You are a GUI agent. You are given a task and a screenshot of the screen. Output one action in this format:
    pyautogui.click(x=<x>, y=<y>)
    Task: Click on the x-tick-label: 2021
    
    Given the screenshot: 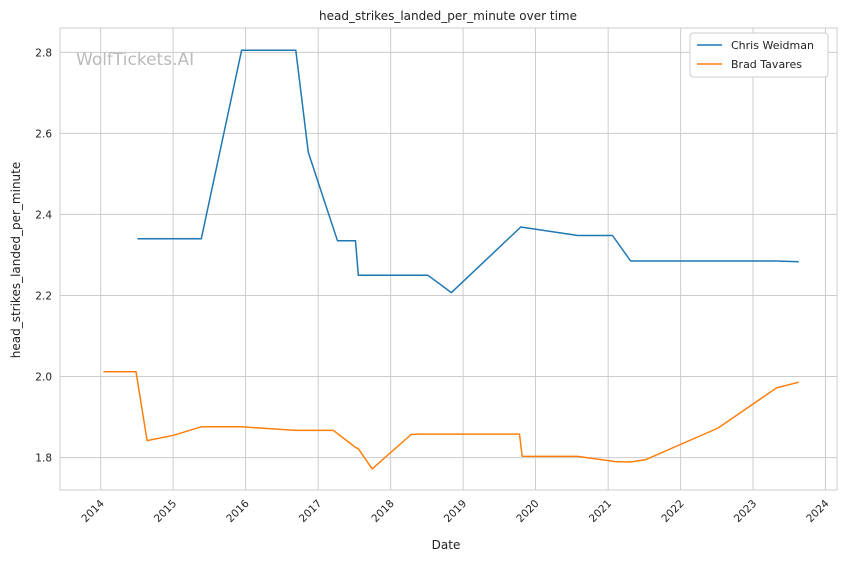 What is the action you would take?
    pyautogui.click(x=600, y=511)
    